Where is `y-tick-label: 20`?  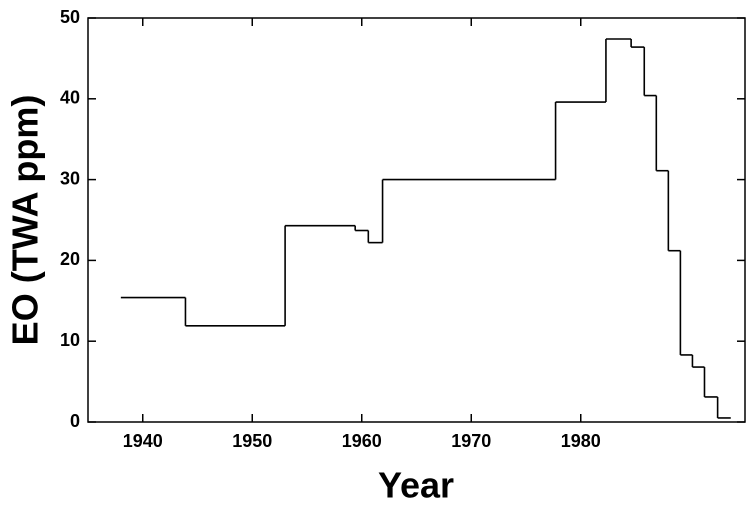
y-tick-label: 20 is located at coordinates (70, 259).